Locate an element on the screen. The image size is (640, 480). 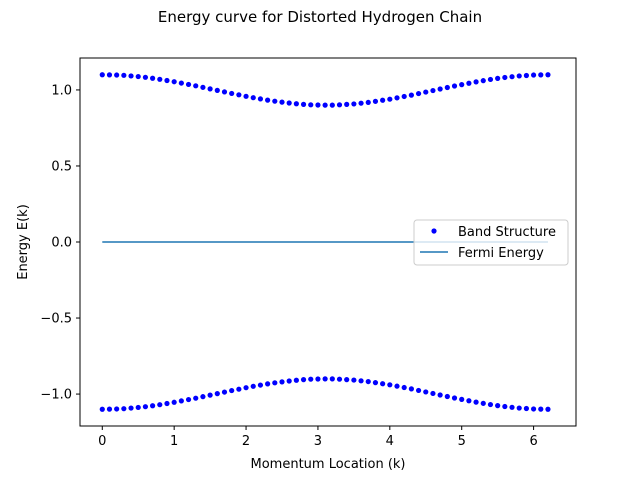
y-tick-label: −0.5 is located at coordinates (56, 319).